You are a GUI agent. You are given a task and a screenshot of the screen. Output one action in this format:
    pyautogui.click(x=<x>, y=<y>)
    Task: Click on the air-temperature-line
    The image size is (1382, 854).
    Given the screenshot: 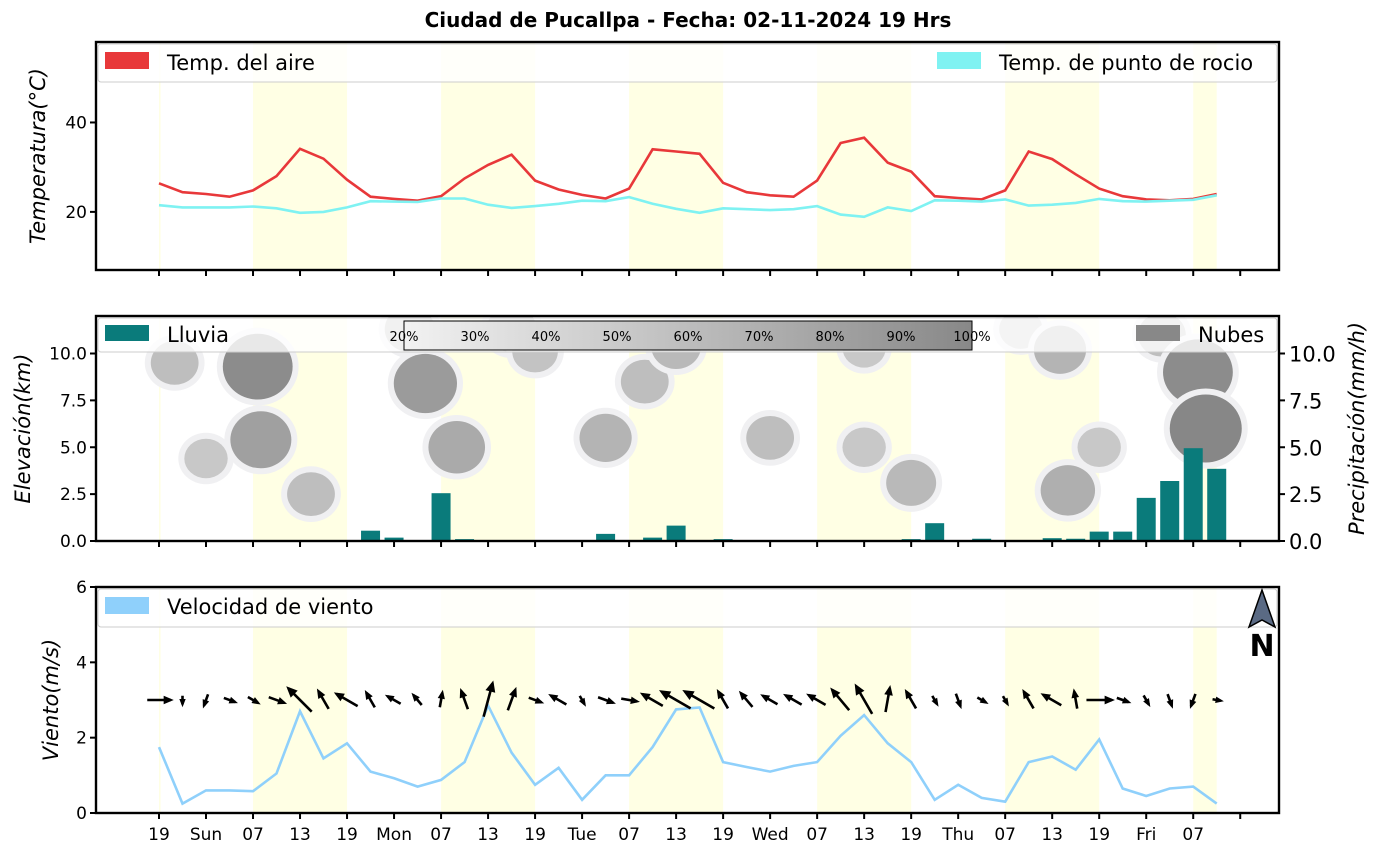 What is the action you would take?
    pyautogui.click(x=687, y=169)
    